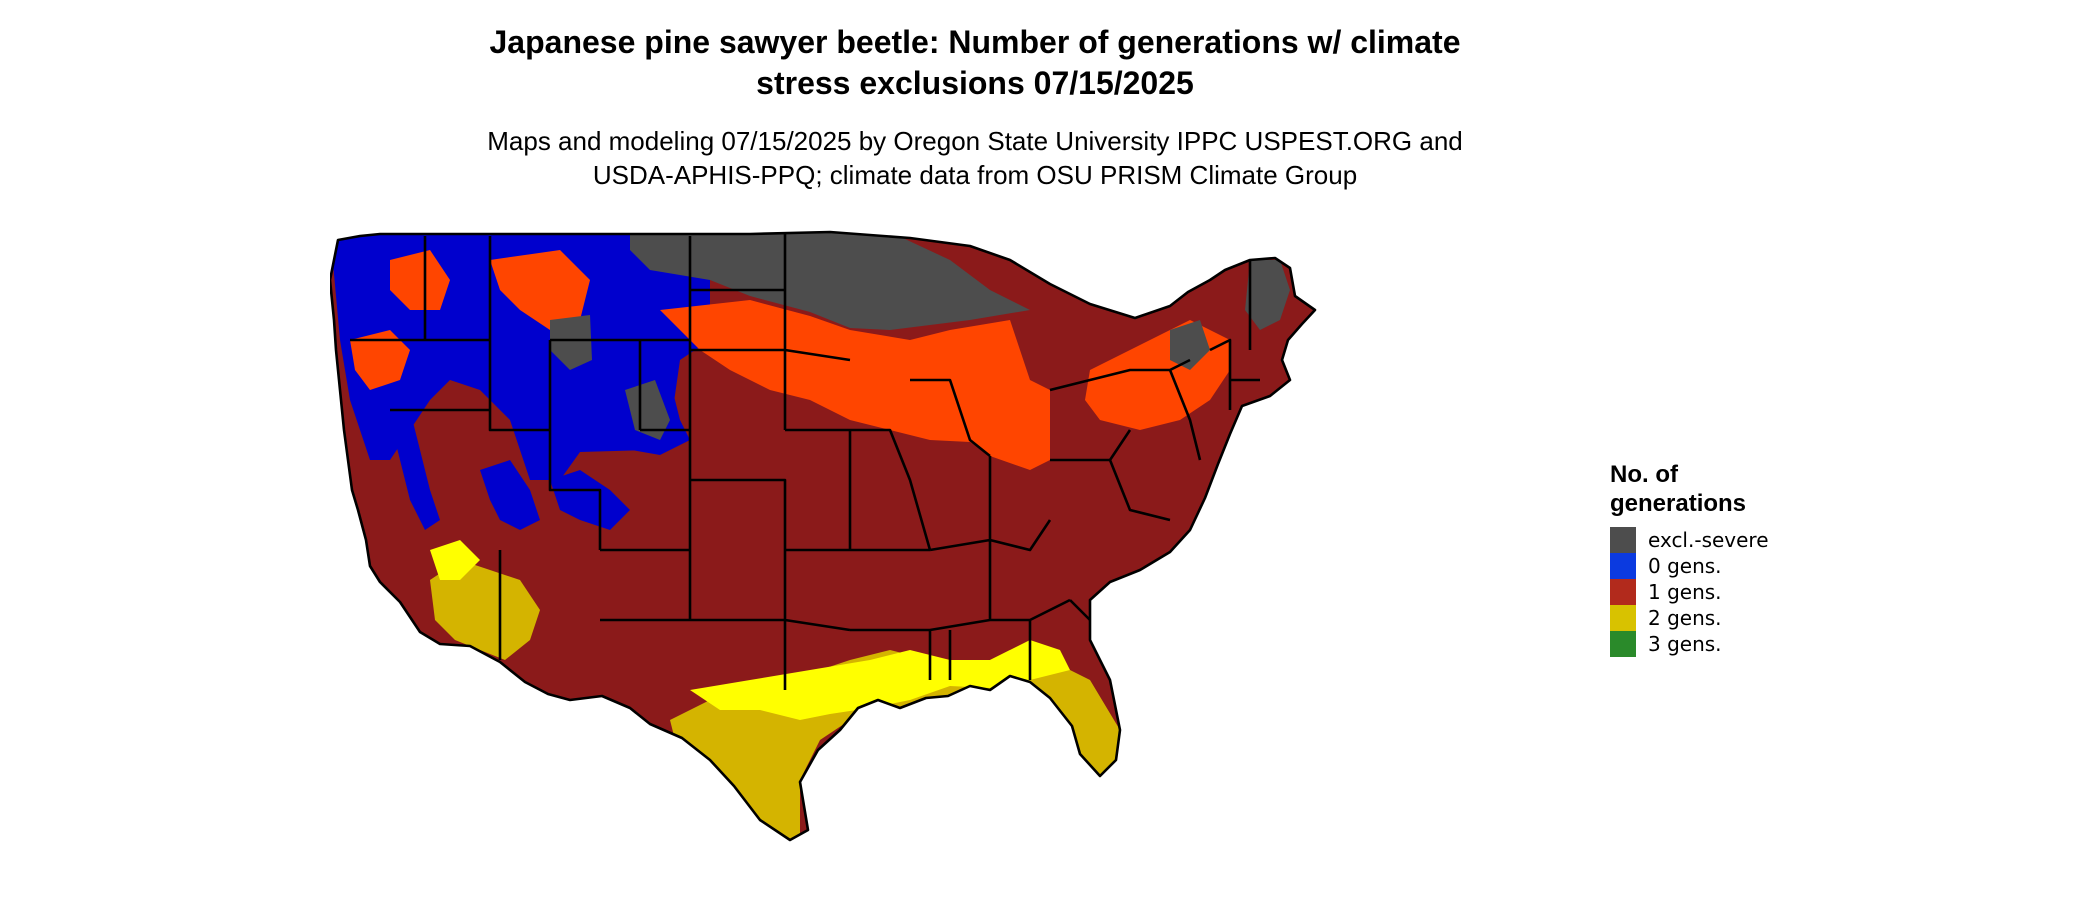 The width and height of the screenshot is (2100, 900). Describe the element at coordinates (855, 385) in the screenshot. I see `region-north-partial-gen` at that location.